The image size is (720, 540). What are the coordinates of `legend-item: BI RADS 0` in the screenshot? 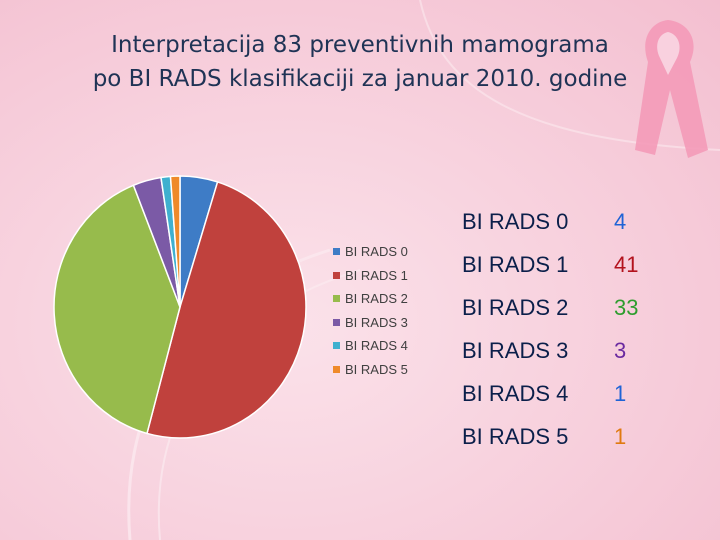 It's located at (370, 252).